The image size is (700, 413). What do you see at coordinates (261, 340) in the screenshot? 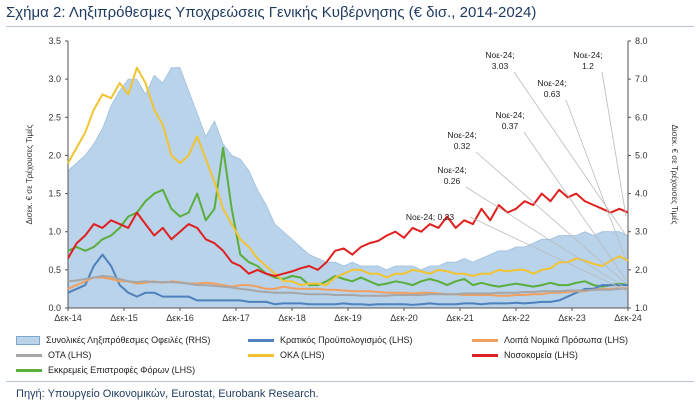
I see `legend-swatch-state-budget` at bounding box center [261, 340].